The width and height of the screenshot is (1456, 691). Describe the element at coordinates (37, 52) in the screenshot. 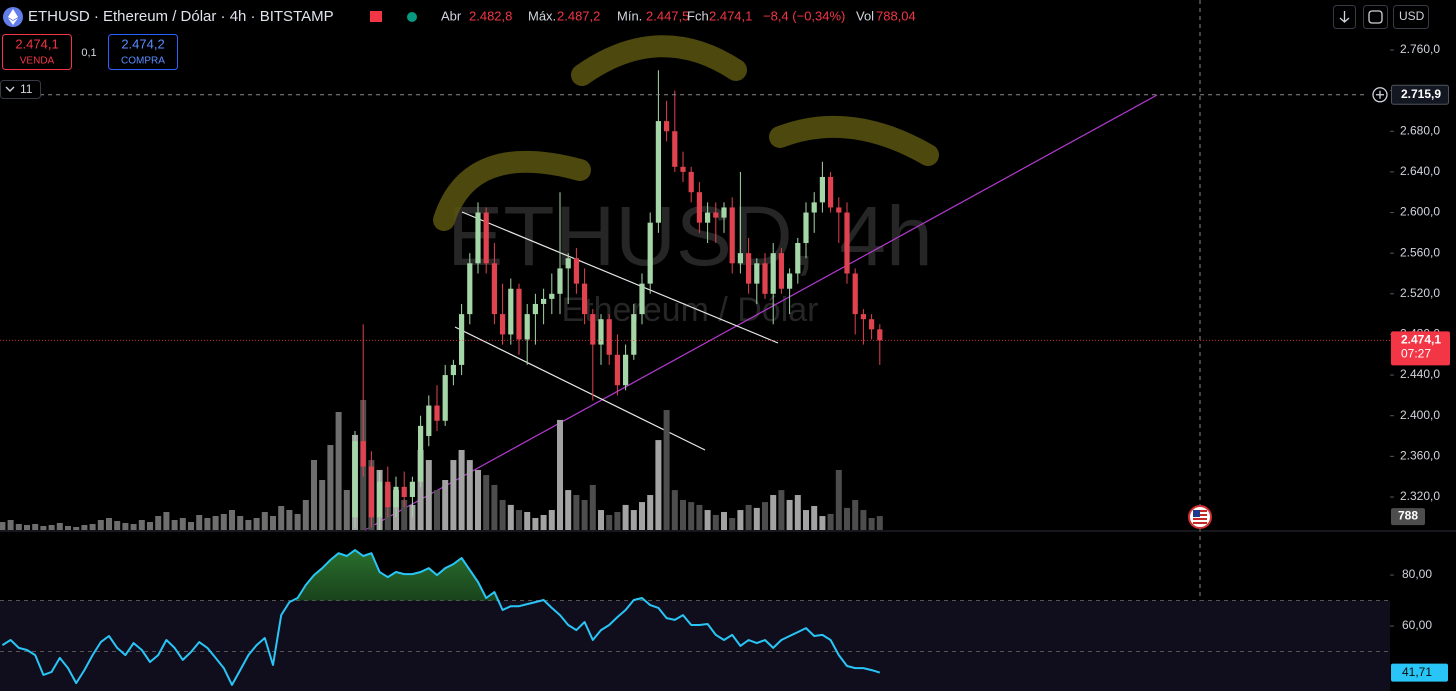

I see `sell-button: 2.474,1 VENDA` at that location.